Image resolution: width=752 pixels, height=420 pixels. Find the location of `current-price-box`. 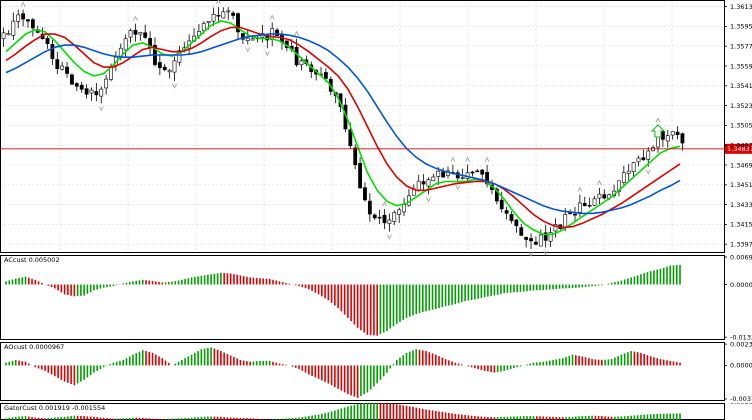

current-price-box is located at coordinates (738, 148).